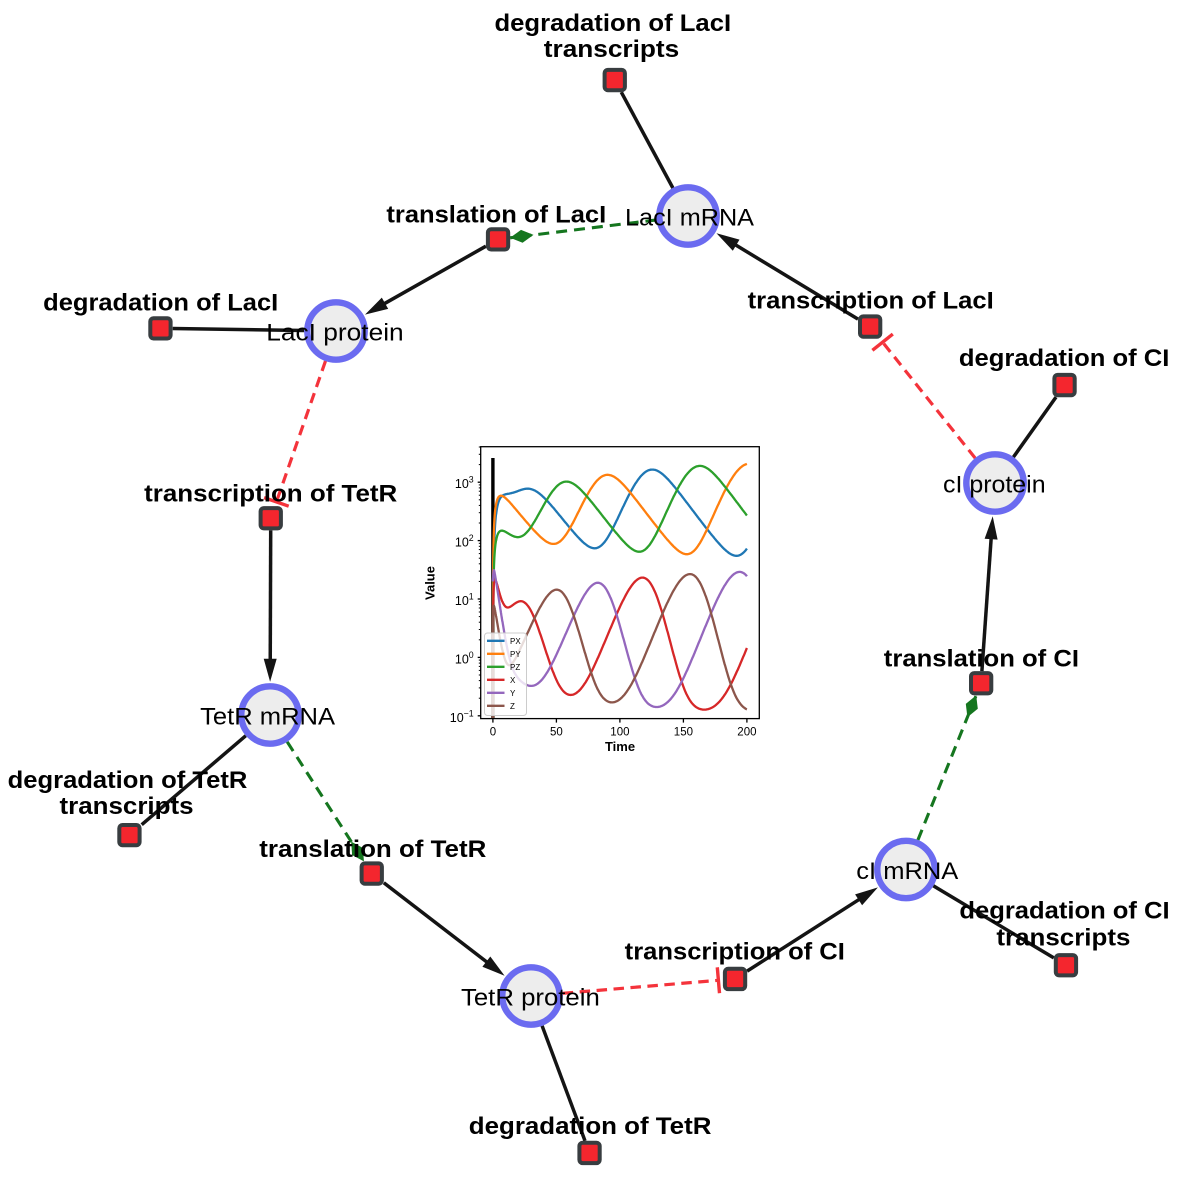 Image resolution: width=1189 pixels, height=1200 pixels. Describe the element at coordinates (907, 871) in the screenshot. I see `svg-text: cI mRNA` at that location.